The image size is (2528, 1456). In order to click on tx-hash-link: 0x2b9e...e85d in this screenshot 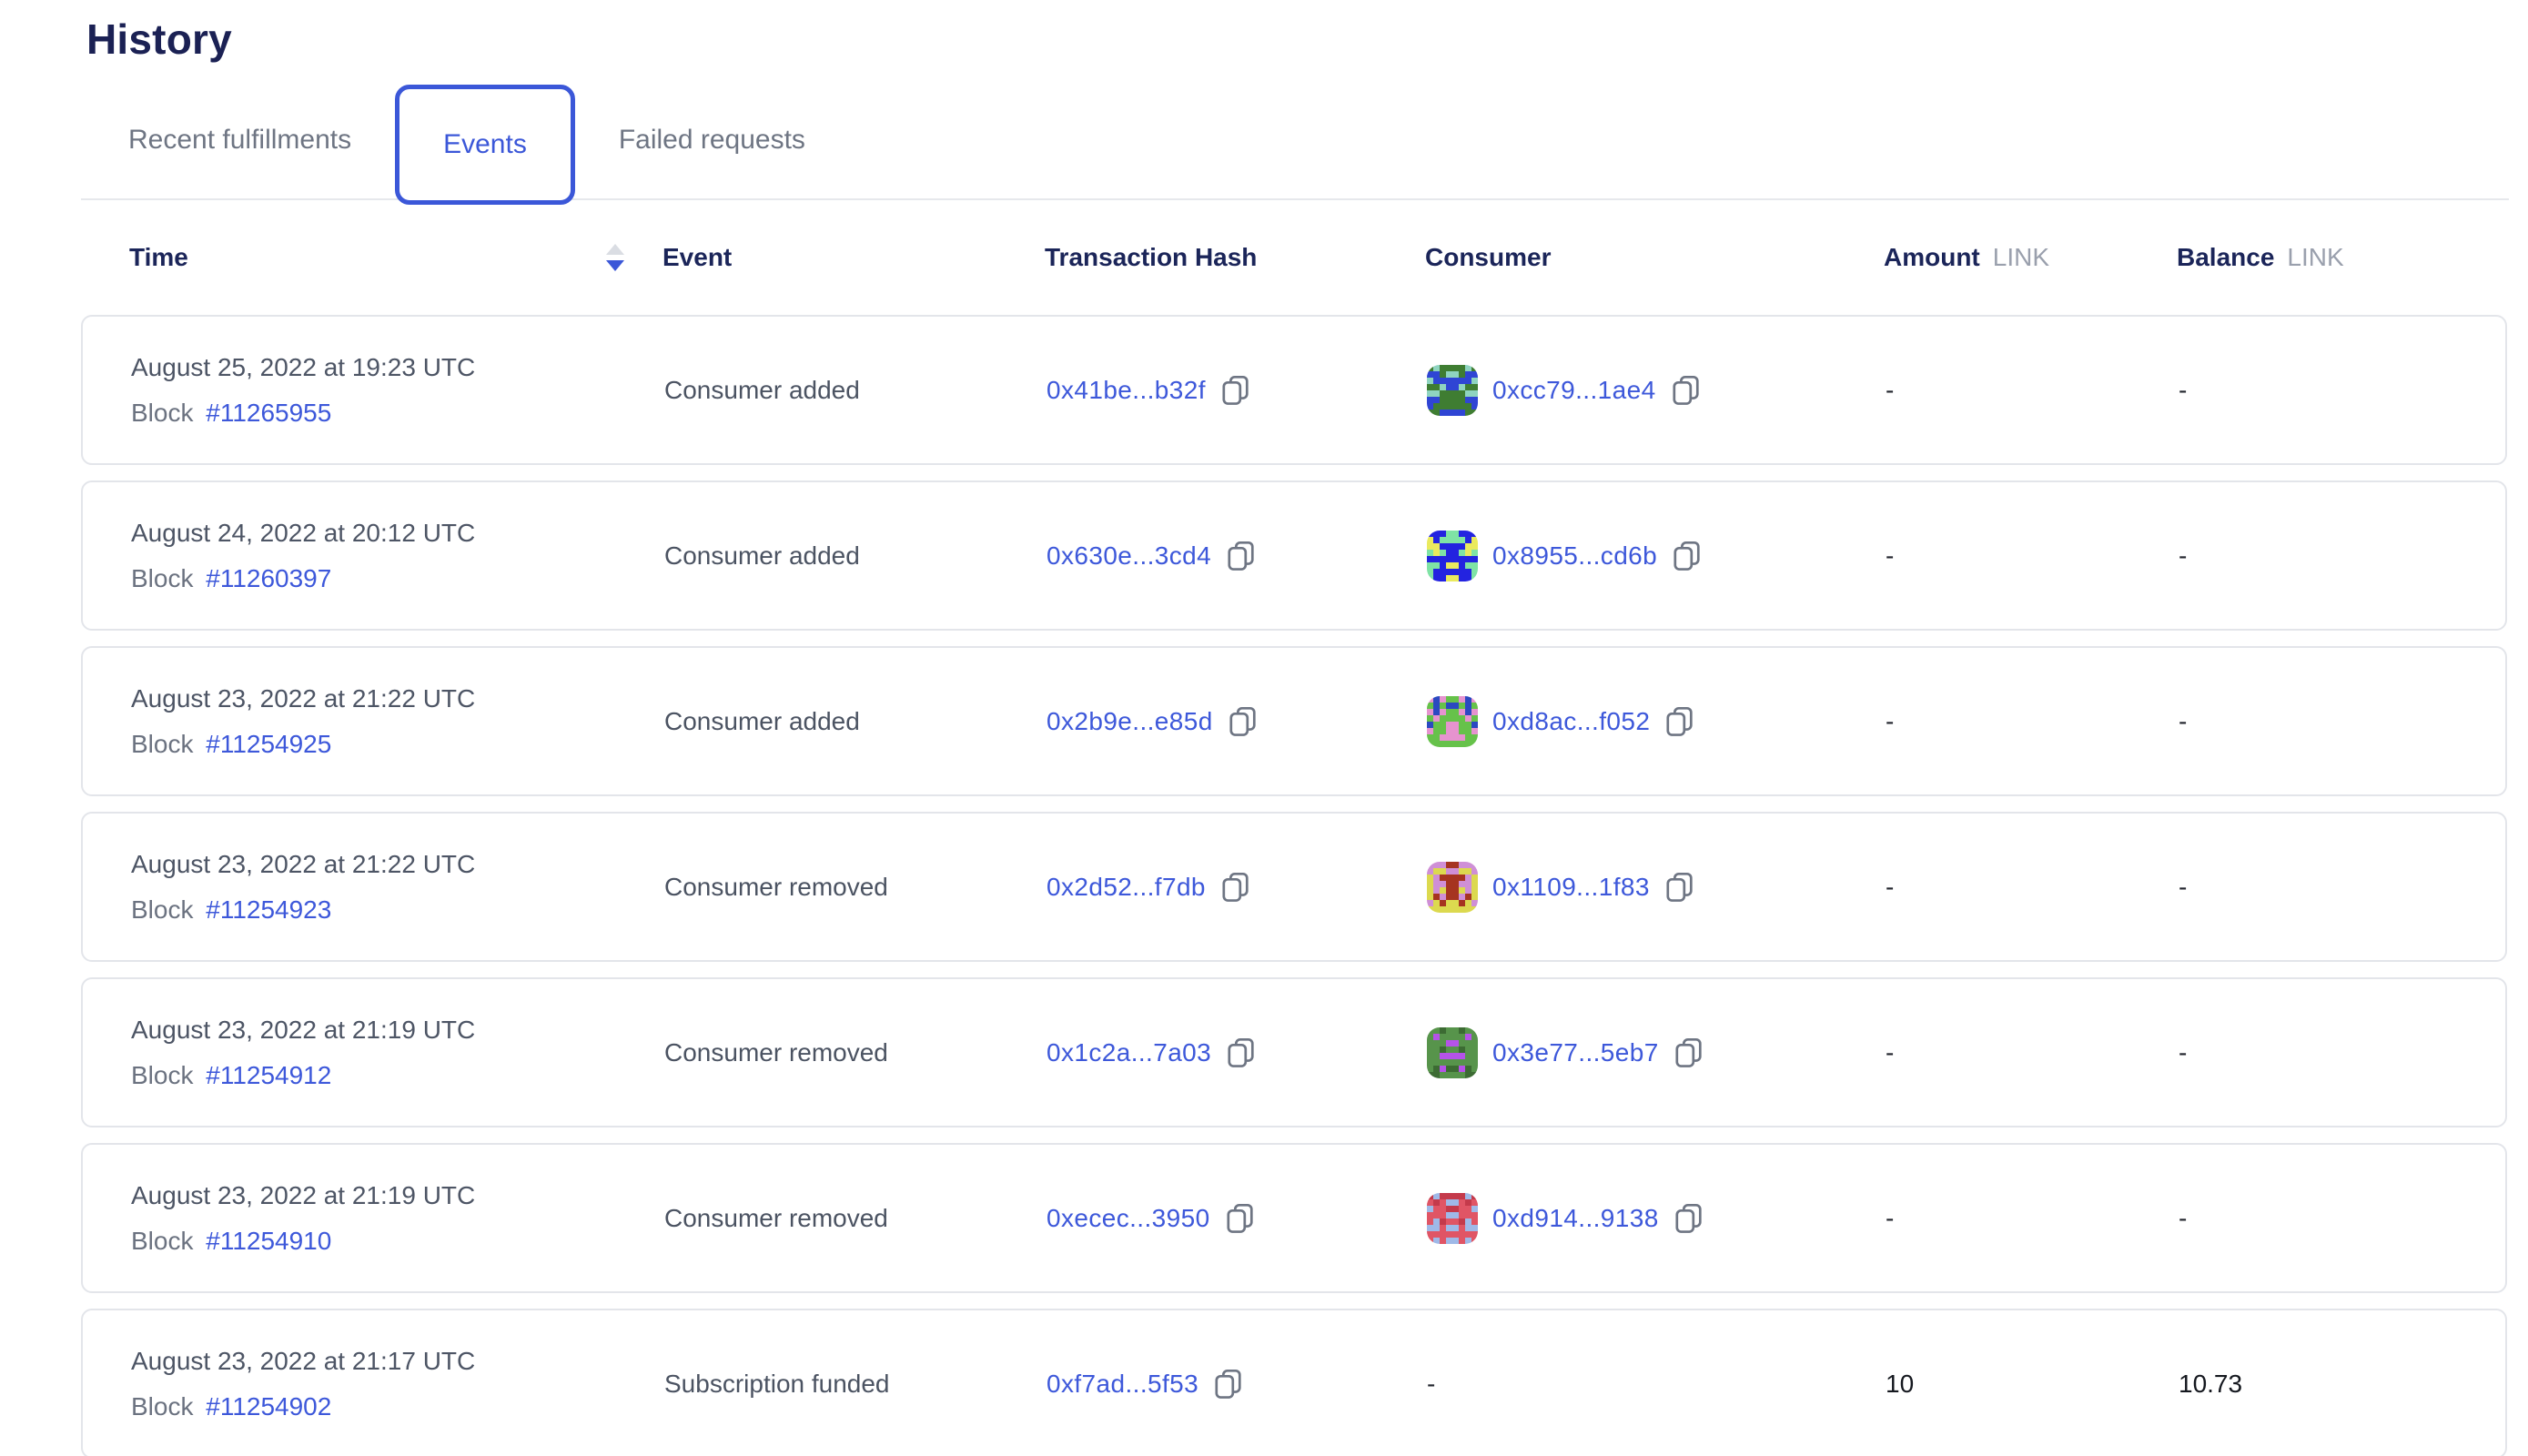, I will do `click(1130, 721)`.